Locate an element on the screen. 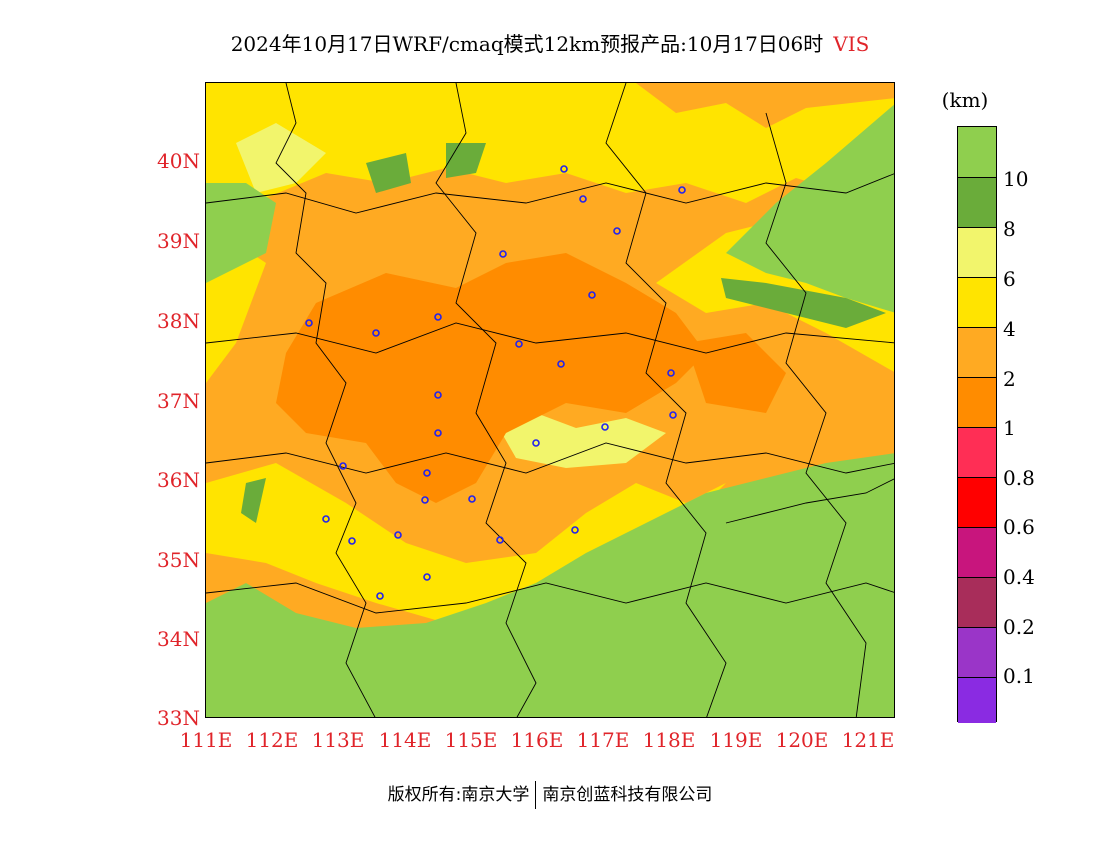 The height and width of the screenshot is (850, 1100). field-8to10-patch2 is located at coordinates (388, 173).